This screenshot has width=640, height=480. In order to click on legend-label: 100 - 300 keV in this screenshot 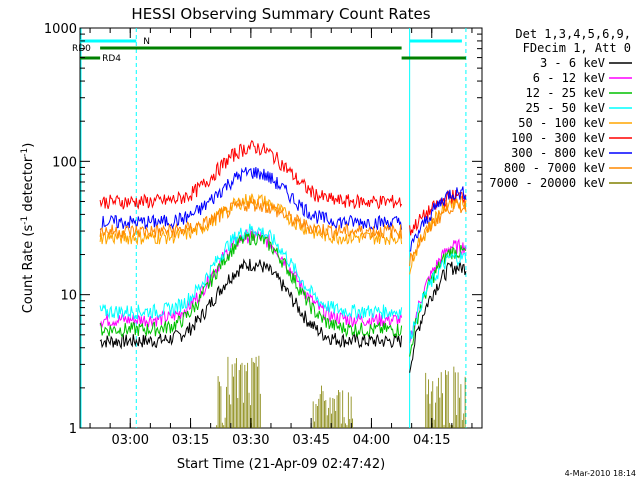, I will do `click(558, 138)`.